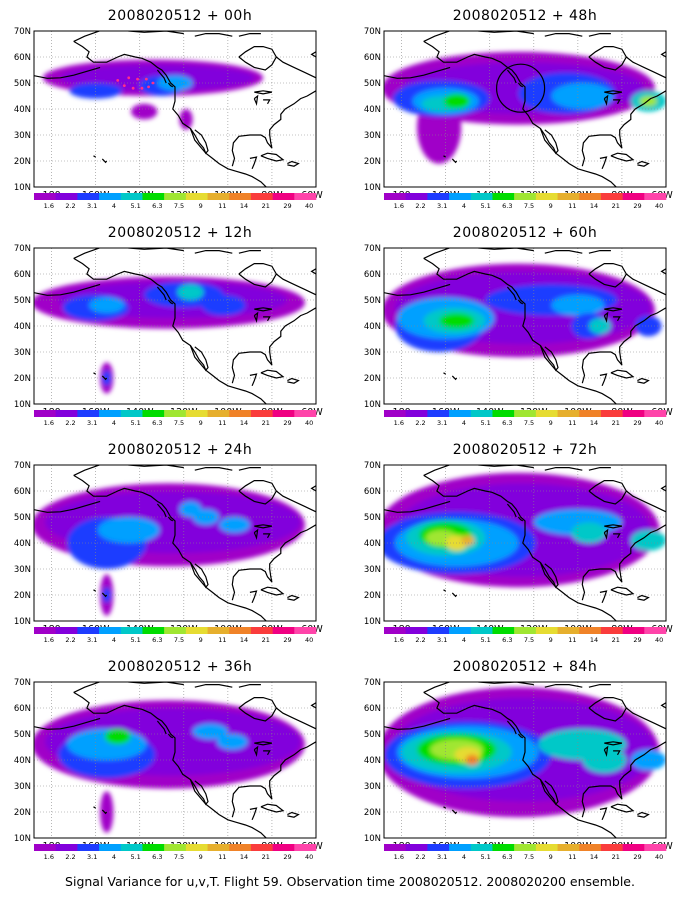  Describe the element at coordinates (525, 667) in the screenshot. I see `panel-title-84h: 2008020512 + 84h` at that location.